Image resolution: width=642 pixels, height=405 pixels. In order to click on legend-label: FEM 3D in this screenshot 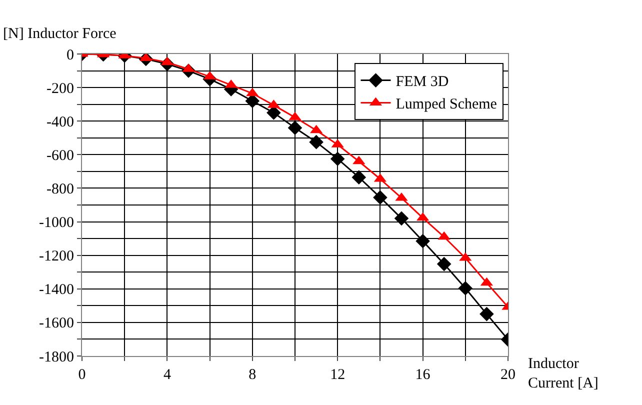, I will do `click(422, 82)`.